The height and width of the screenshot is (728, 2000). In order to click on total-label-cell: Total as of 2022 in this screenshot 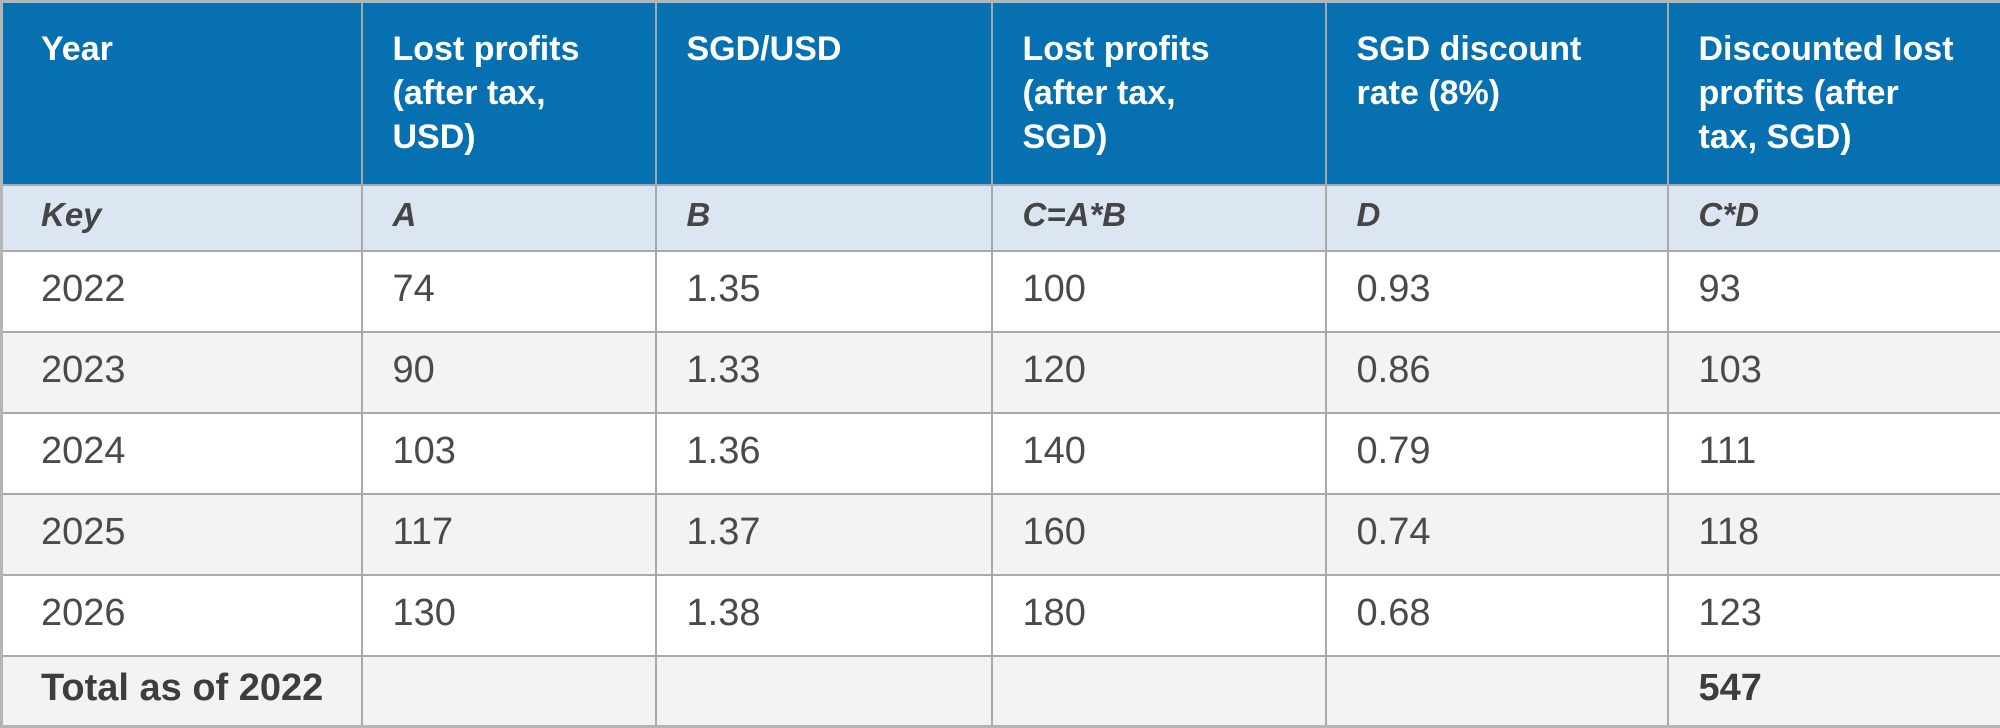, I will do `click(181, 691)`.